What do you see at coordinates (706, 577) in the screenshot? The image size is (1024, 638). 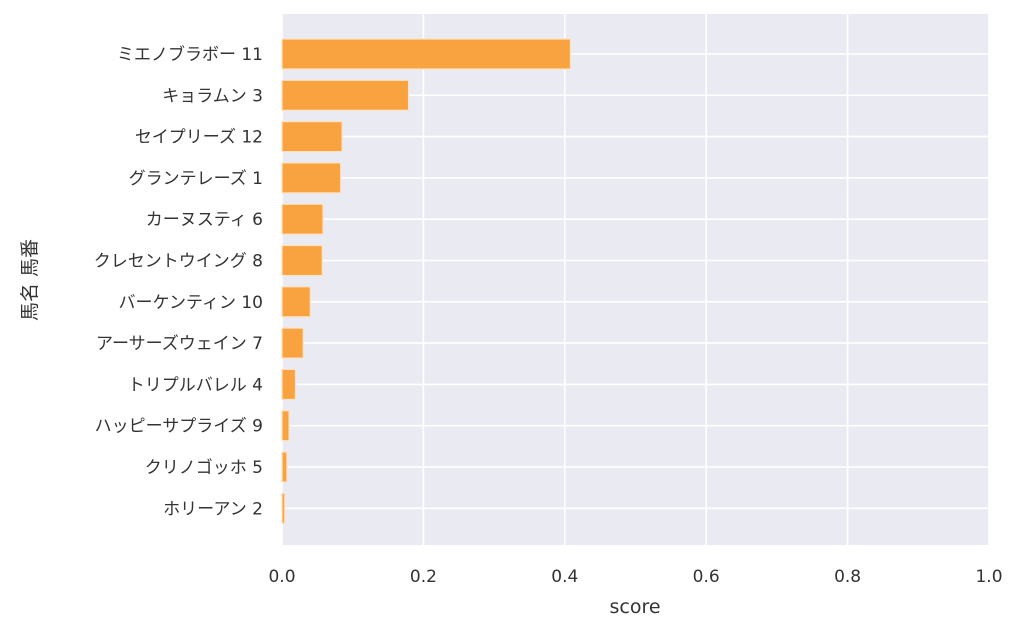 I see `x-tick-label: 0.6` at bounding box center [706, 577].